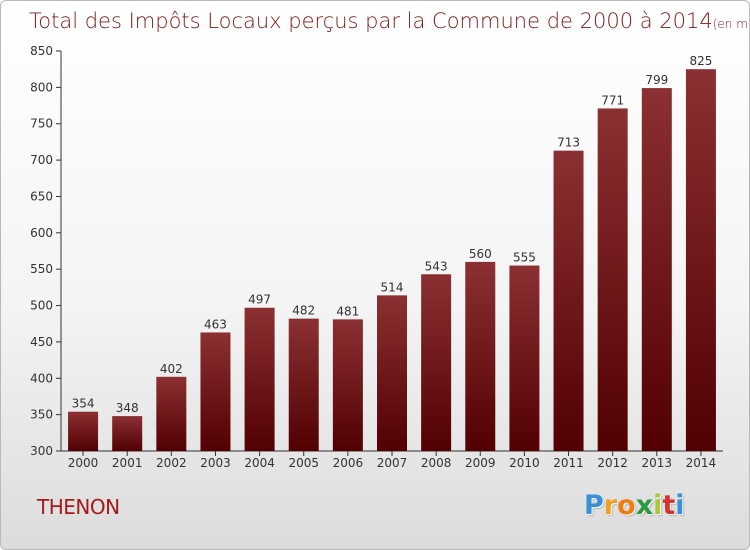 This screenshot has width=750, height=550. Describe the element at coordinates (348, 463) in the screenshot. I see `x-tick-label: 2006` at that location.